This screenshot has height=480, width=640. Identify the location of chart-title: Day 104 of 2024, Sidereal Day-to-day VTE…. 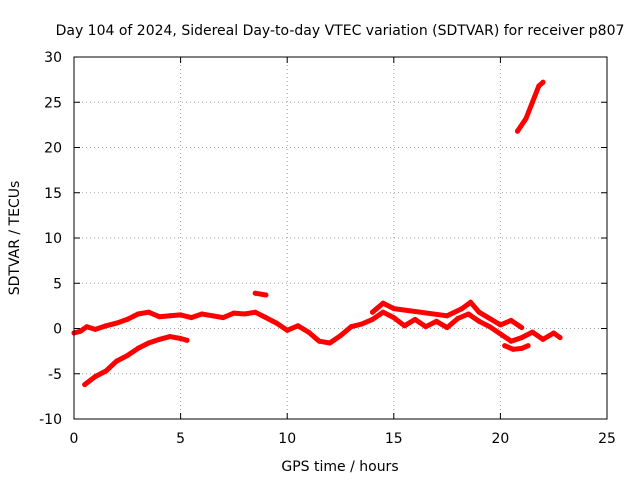
(340, 31).